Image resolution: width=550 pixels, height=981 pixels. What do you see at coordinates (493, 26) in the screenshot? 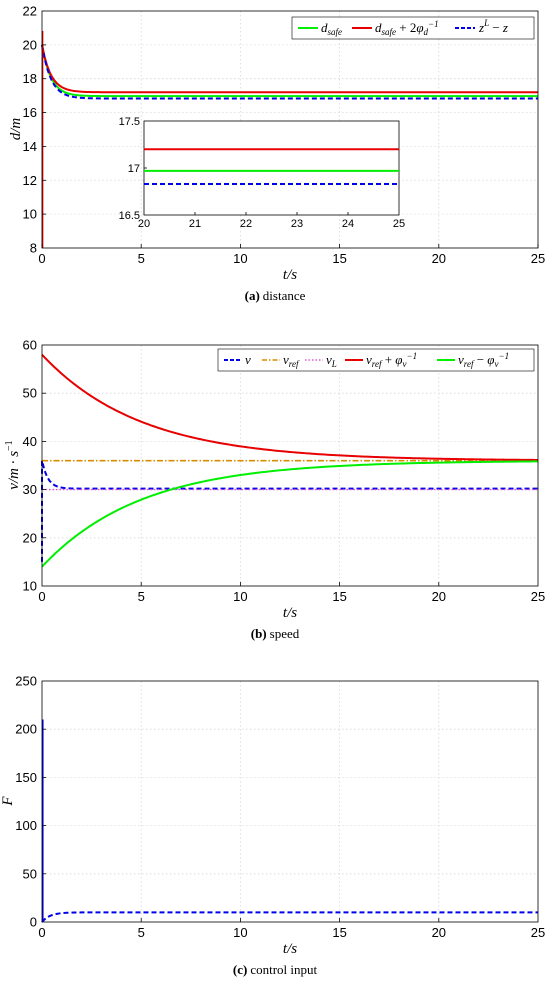
I see `legend-zL-minus-z: zL − z` at bounding box center [493, 26].